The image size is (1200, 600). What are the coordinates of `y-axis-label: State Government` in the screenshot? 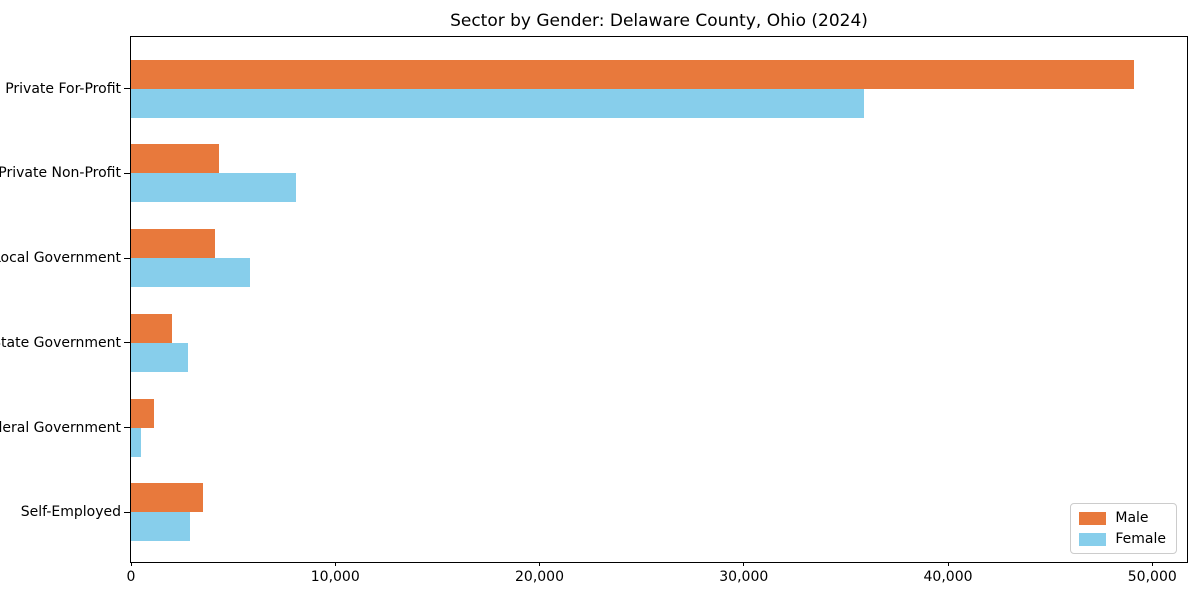 It's located at (60, 342).